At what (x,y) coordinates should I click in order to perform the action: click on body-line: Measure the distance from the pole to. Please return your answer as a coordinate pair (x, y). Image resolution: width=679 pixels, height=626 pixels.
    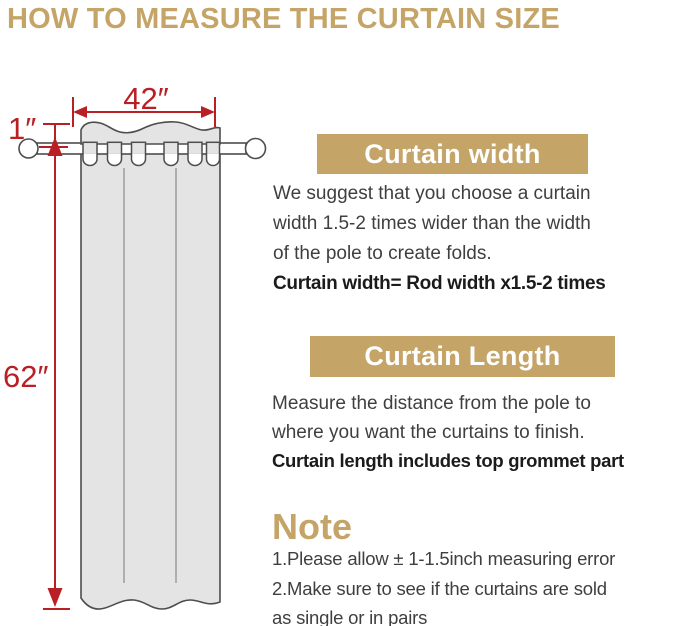
    Looking at the image, I should click on (431, 403).